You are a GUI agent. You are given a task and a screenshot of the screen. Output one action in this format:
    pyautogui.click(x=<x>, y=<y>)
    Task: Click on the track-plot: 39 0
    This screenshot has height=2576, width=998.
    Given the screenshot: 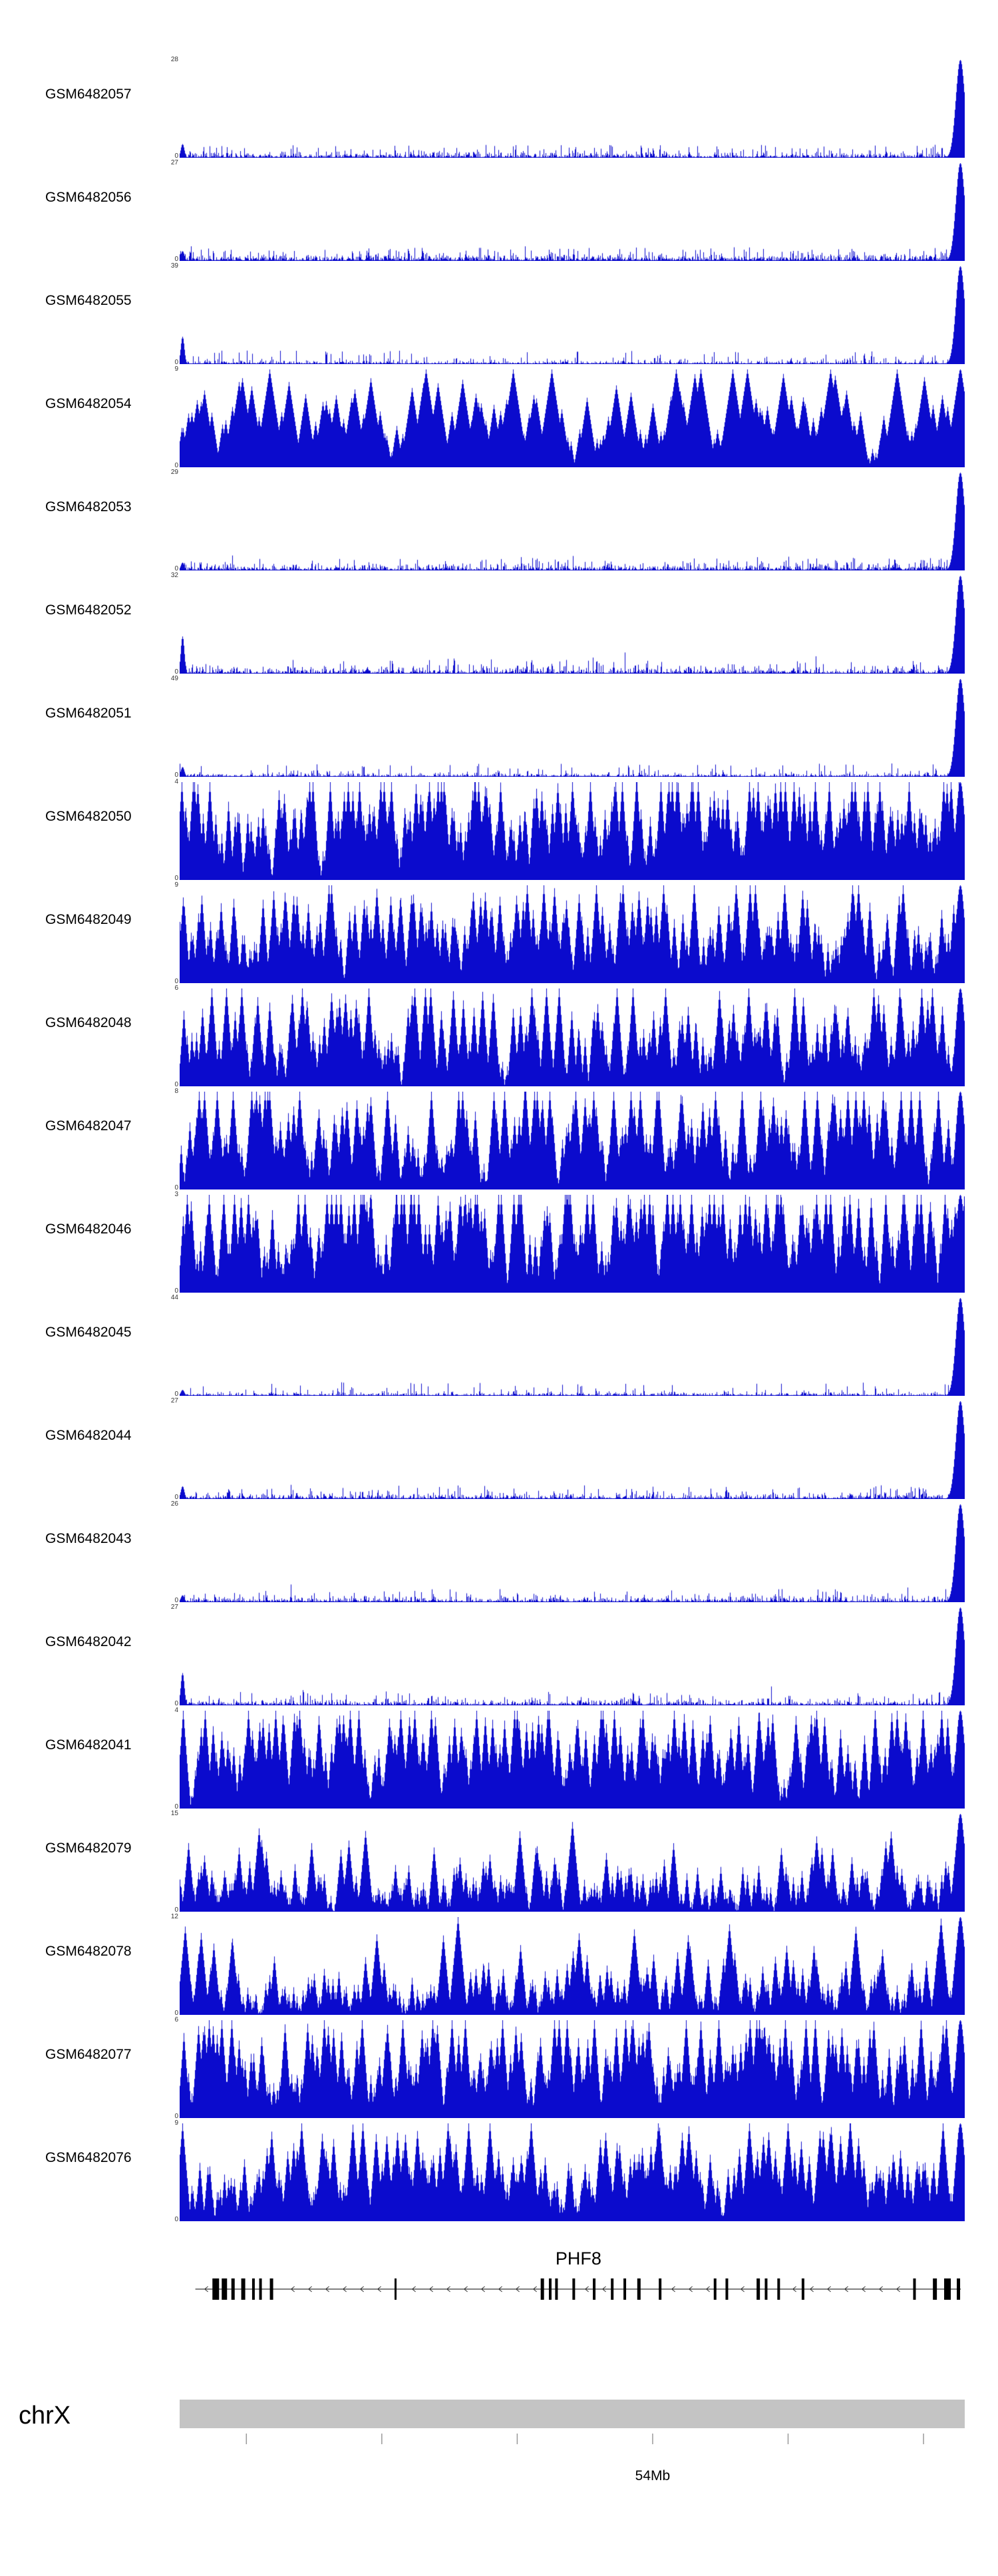 What is the action you would take?
    pyautogui.click(x=568, y=314)
    